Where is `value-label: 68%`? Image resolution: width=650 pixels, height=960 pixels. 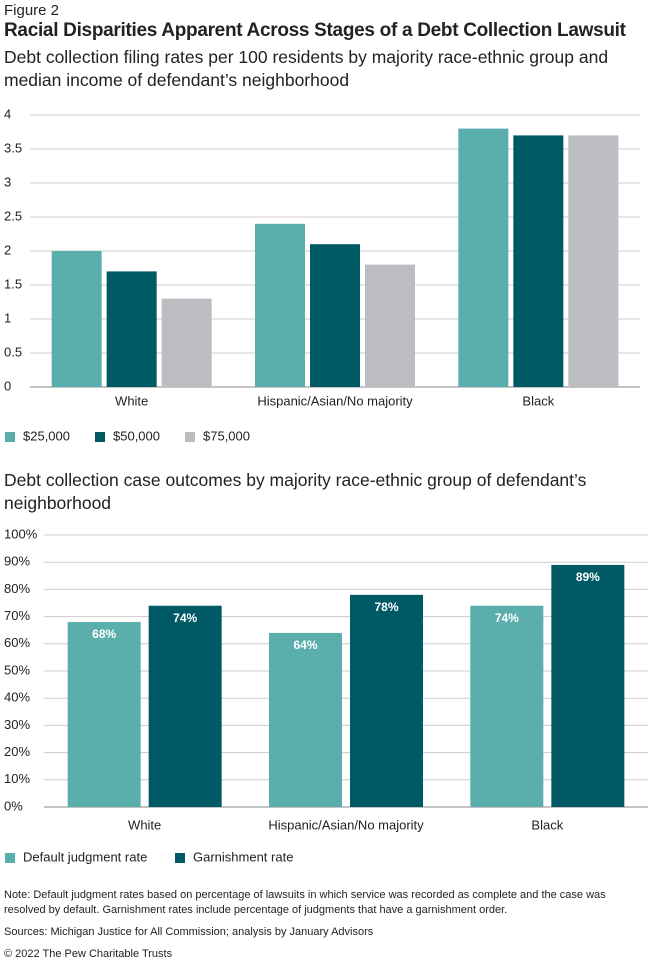 value-label: 68% is located at coordinates (104, 634).